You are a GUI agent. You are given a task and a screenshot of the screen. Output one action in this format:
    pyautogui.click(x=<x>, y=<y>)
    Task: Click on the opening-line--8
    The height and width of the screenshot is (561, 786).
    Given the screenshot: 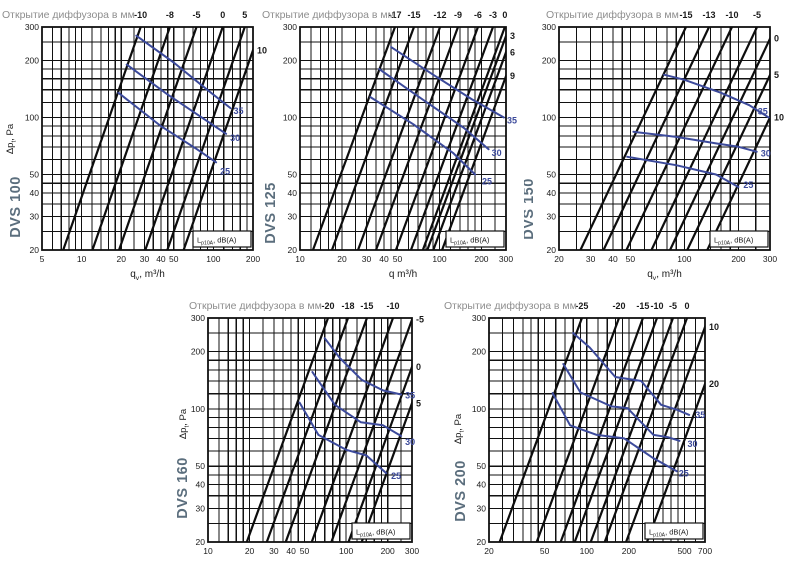 What is the action you would take?
    pyautogui.click(x=131, y=138)
    